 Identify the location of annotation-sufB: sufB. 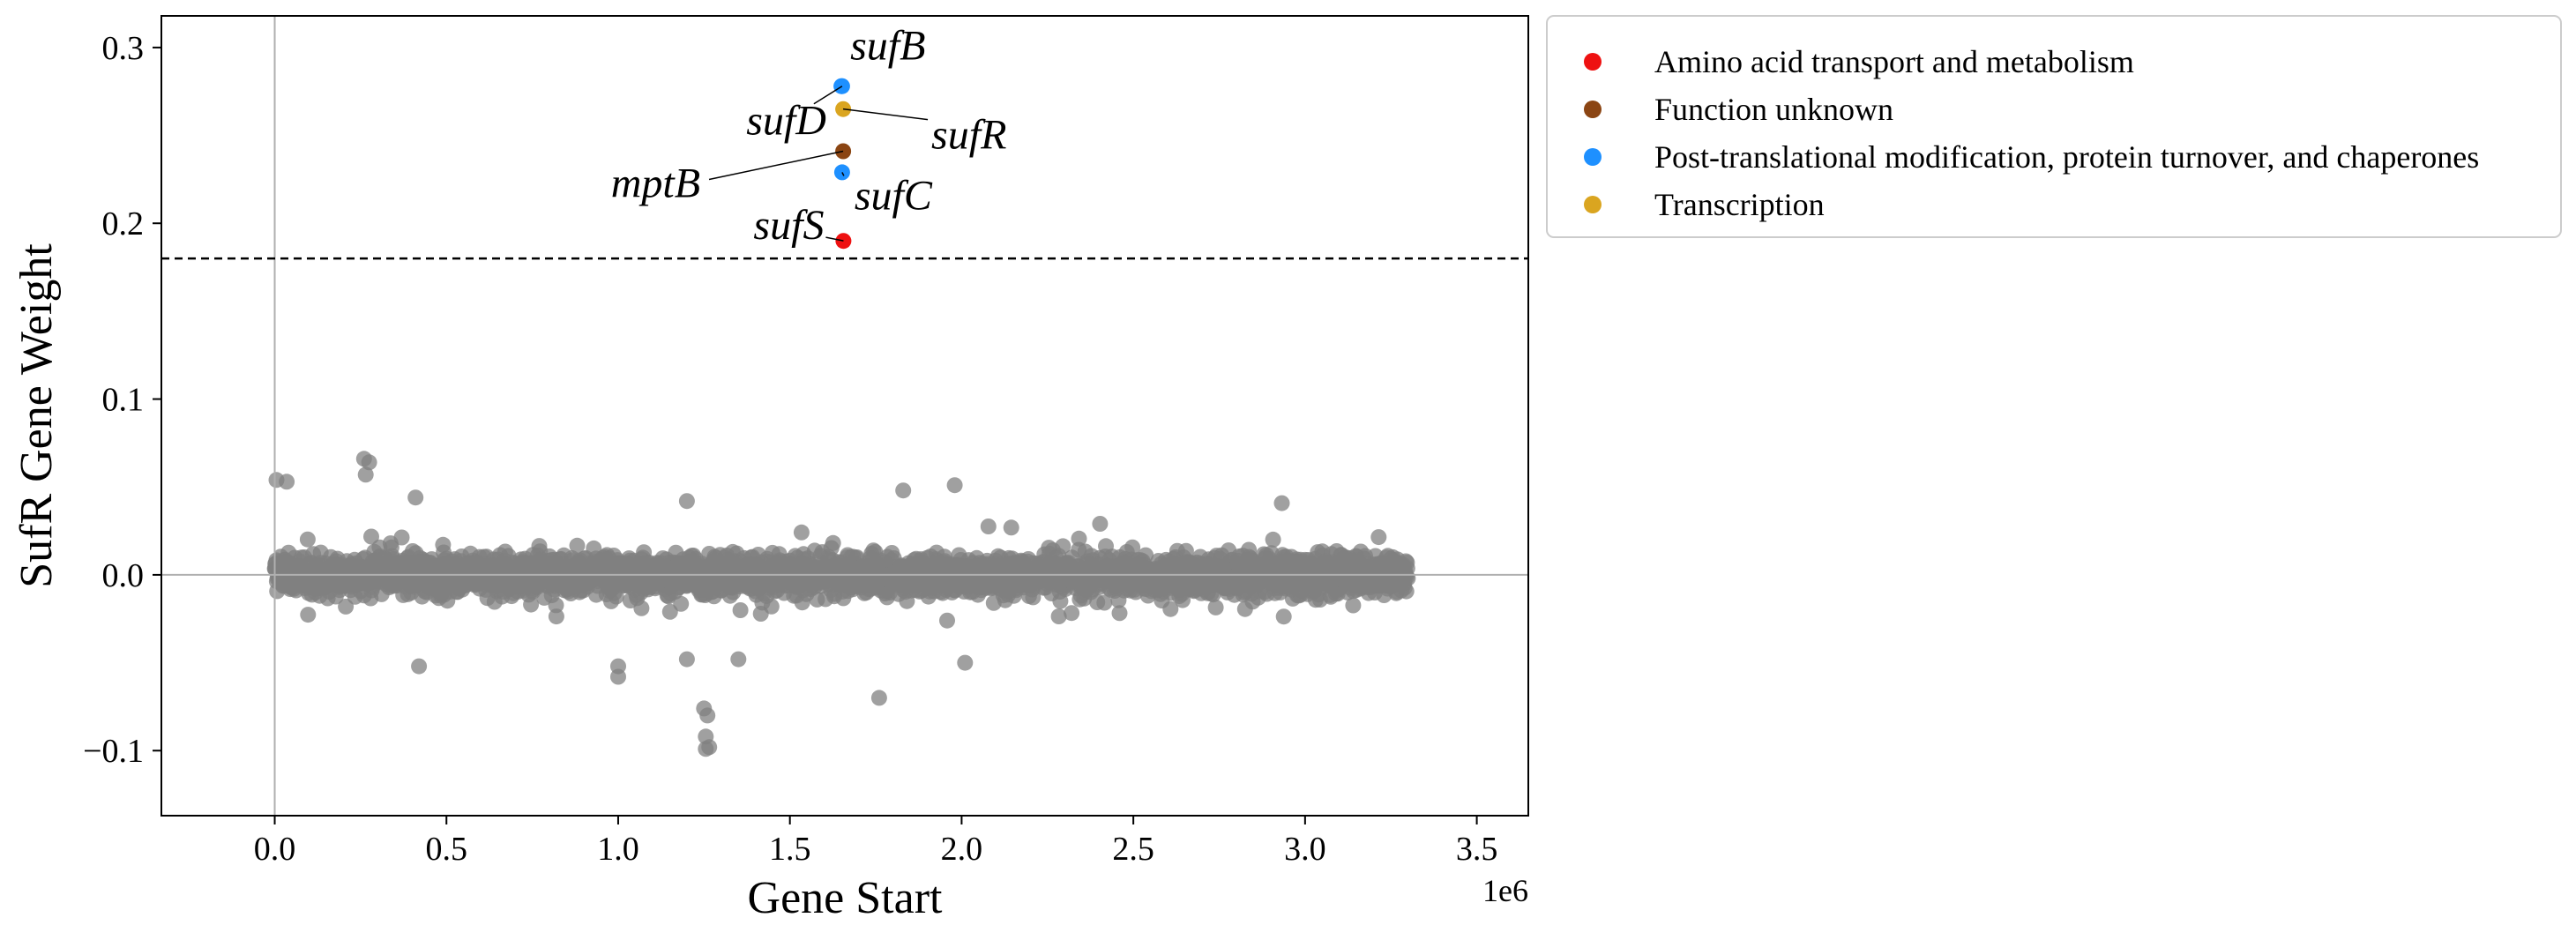
(887, 46).